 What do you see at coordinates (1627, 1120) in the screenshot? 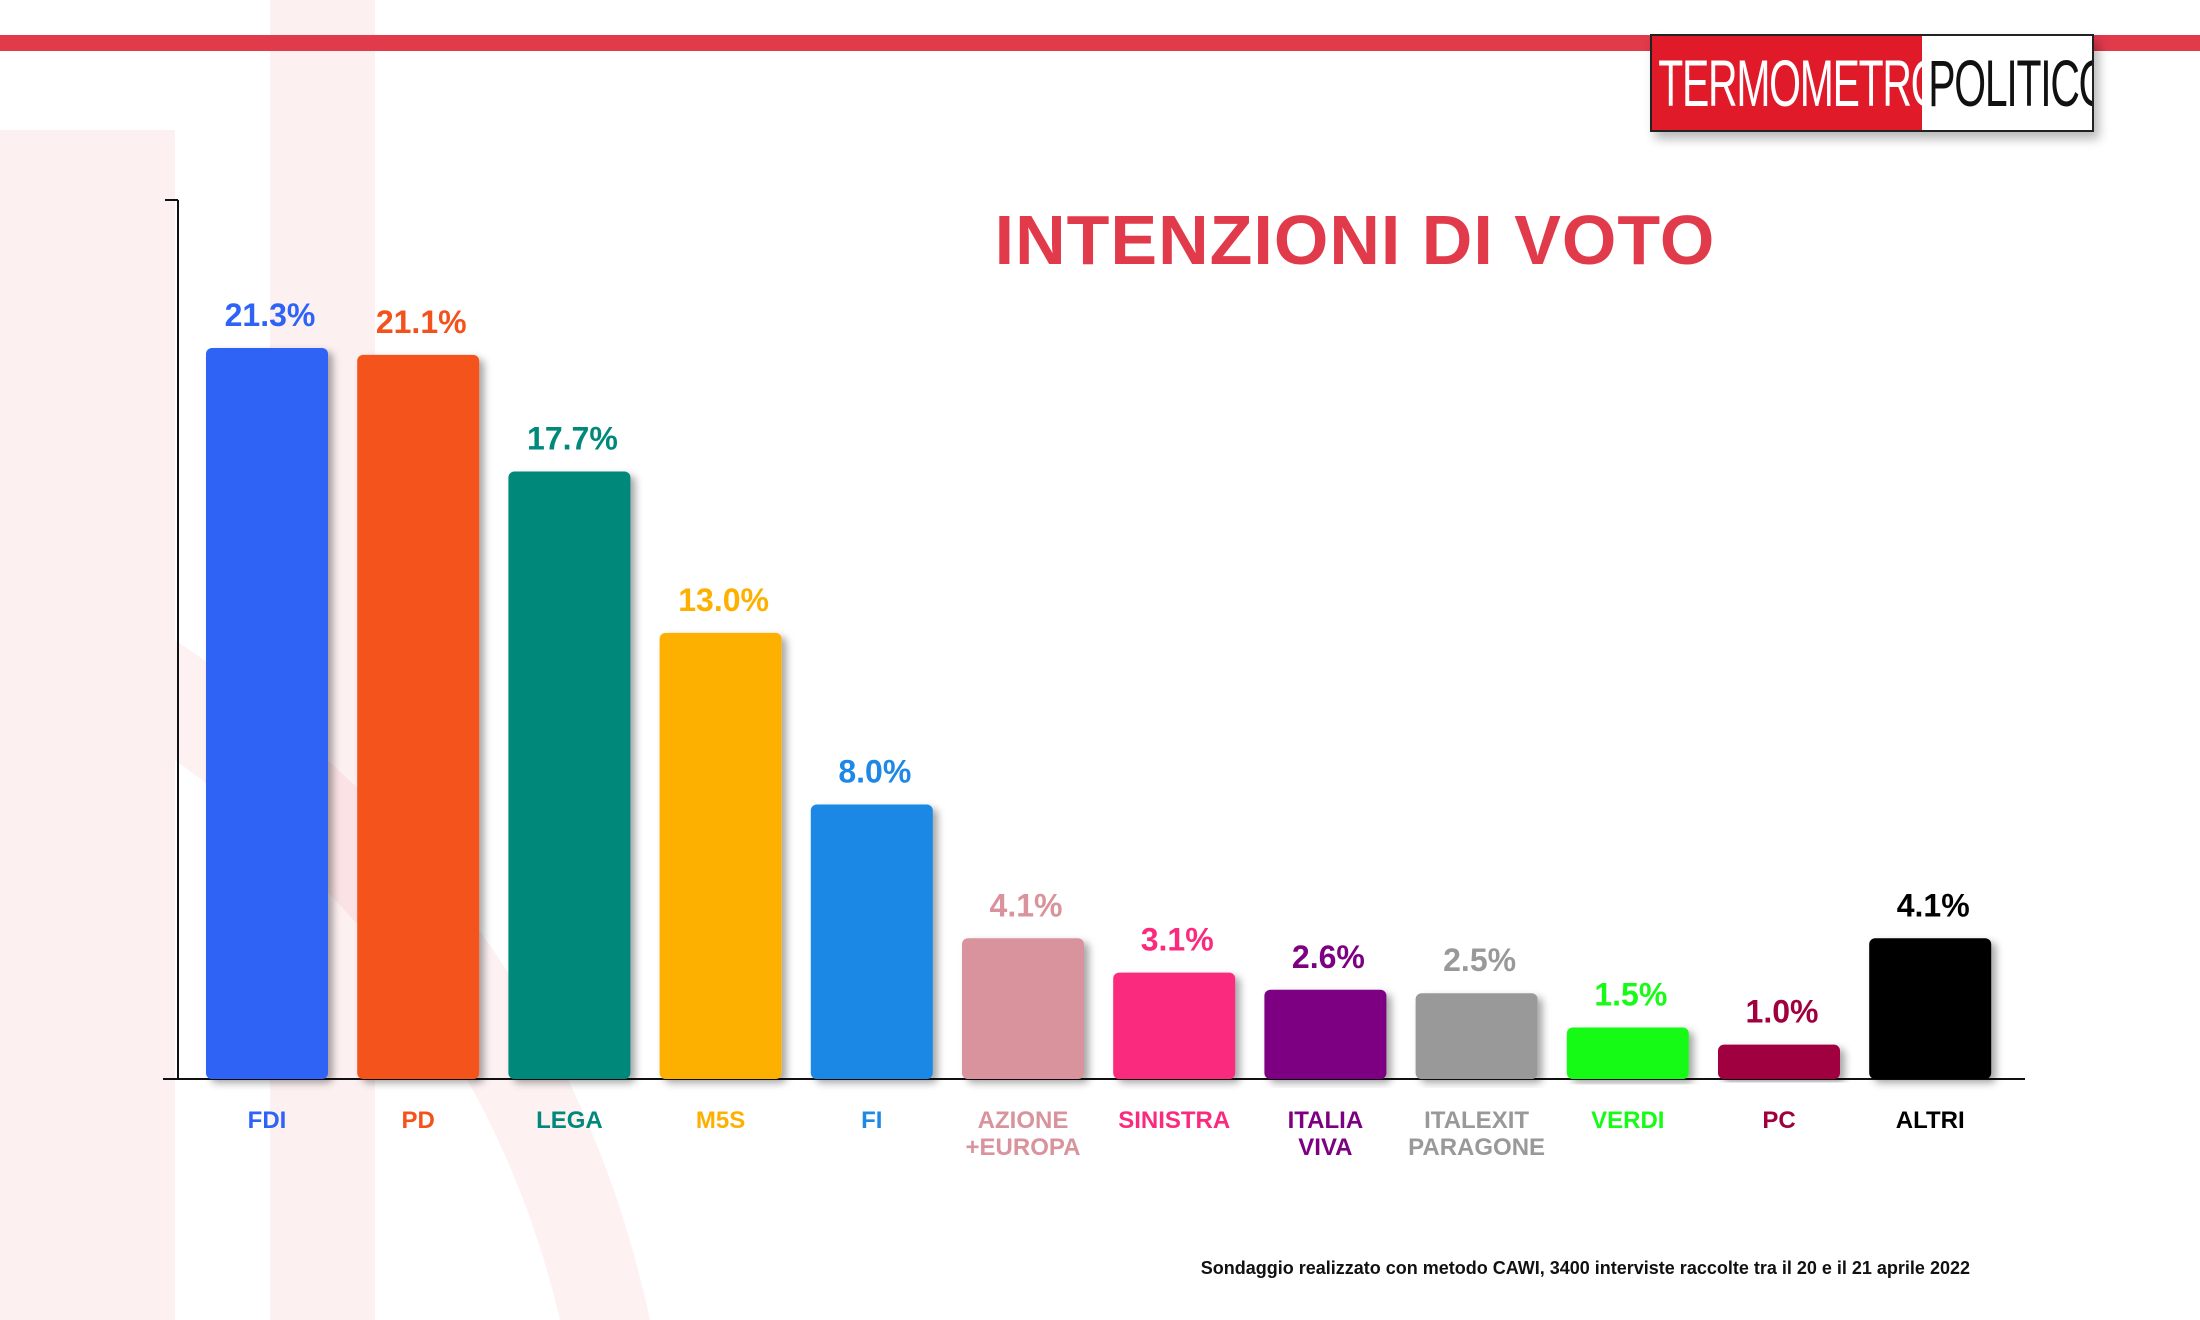
I see `category-label-9: VERDI` at bounding box center [1627, 1120].